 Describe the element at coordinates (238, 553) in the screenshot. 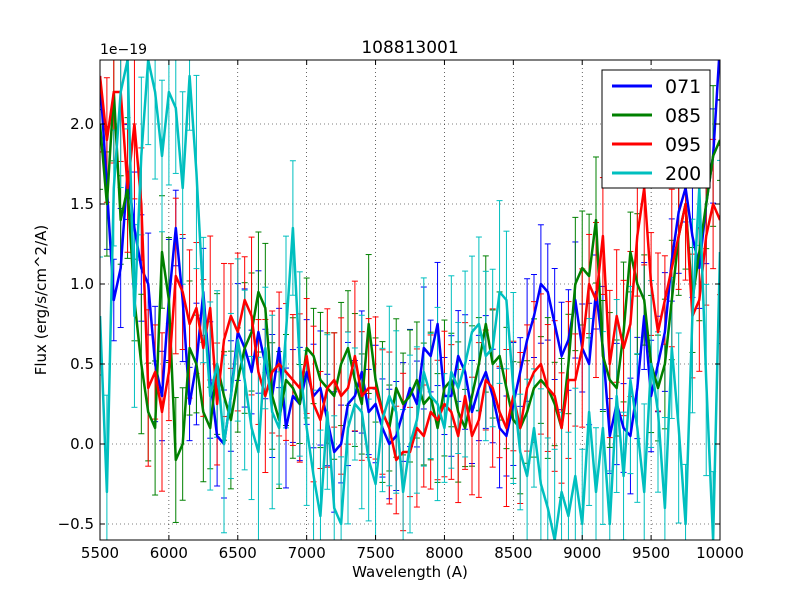

I see `x-tick-label: 6500` at that location.